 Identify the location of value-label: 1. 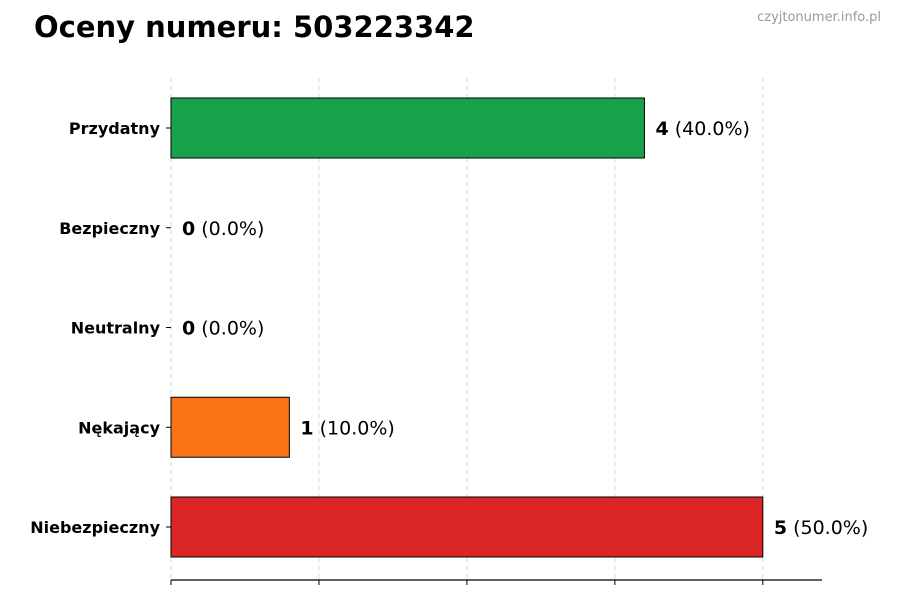
(306, 428).